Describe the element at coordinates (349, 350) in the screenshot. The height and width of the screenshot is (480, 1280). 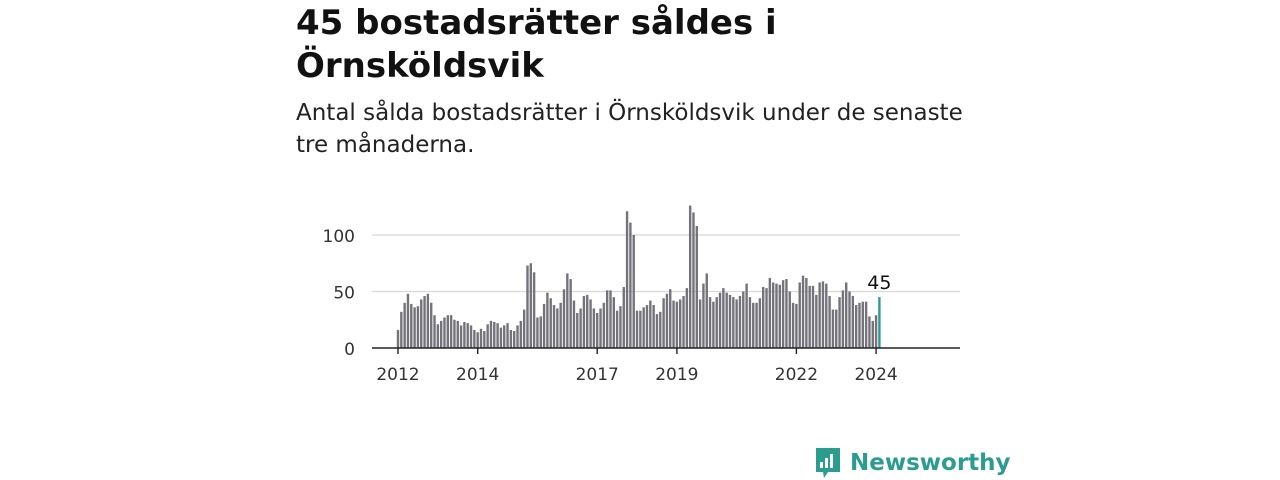
I see `y-tick-label: 0` at that location.